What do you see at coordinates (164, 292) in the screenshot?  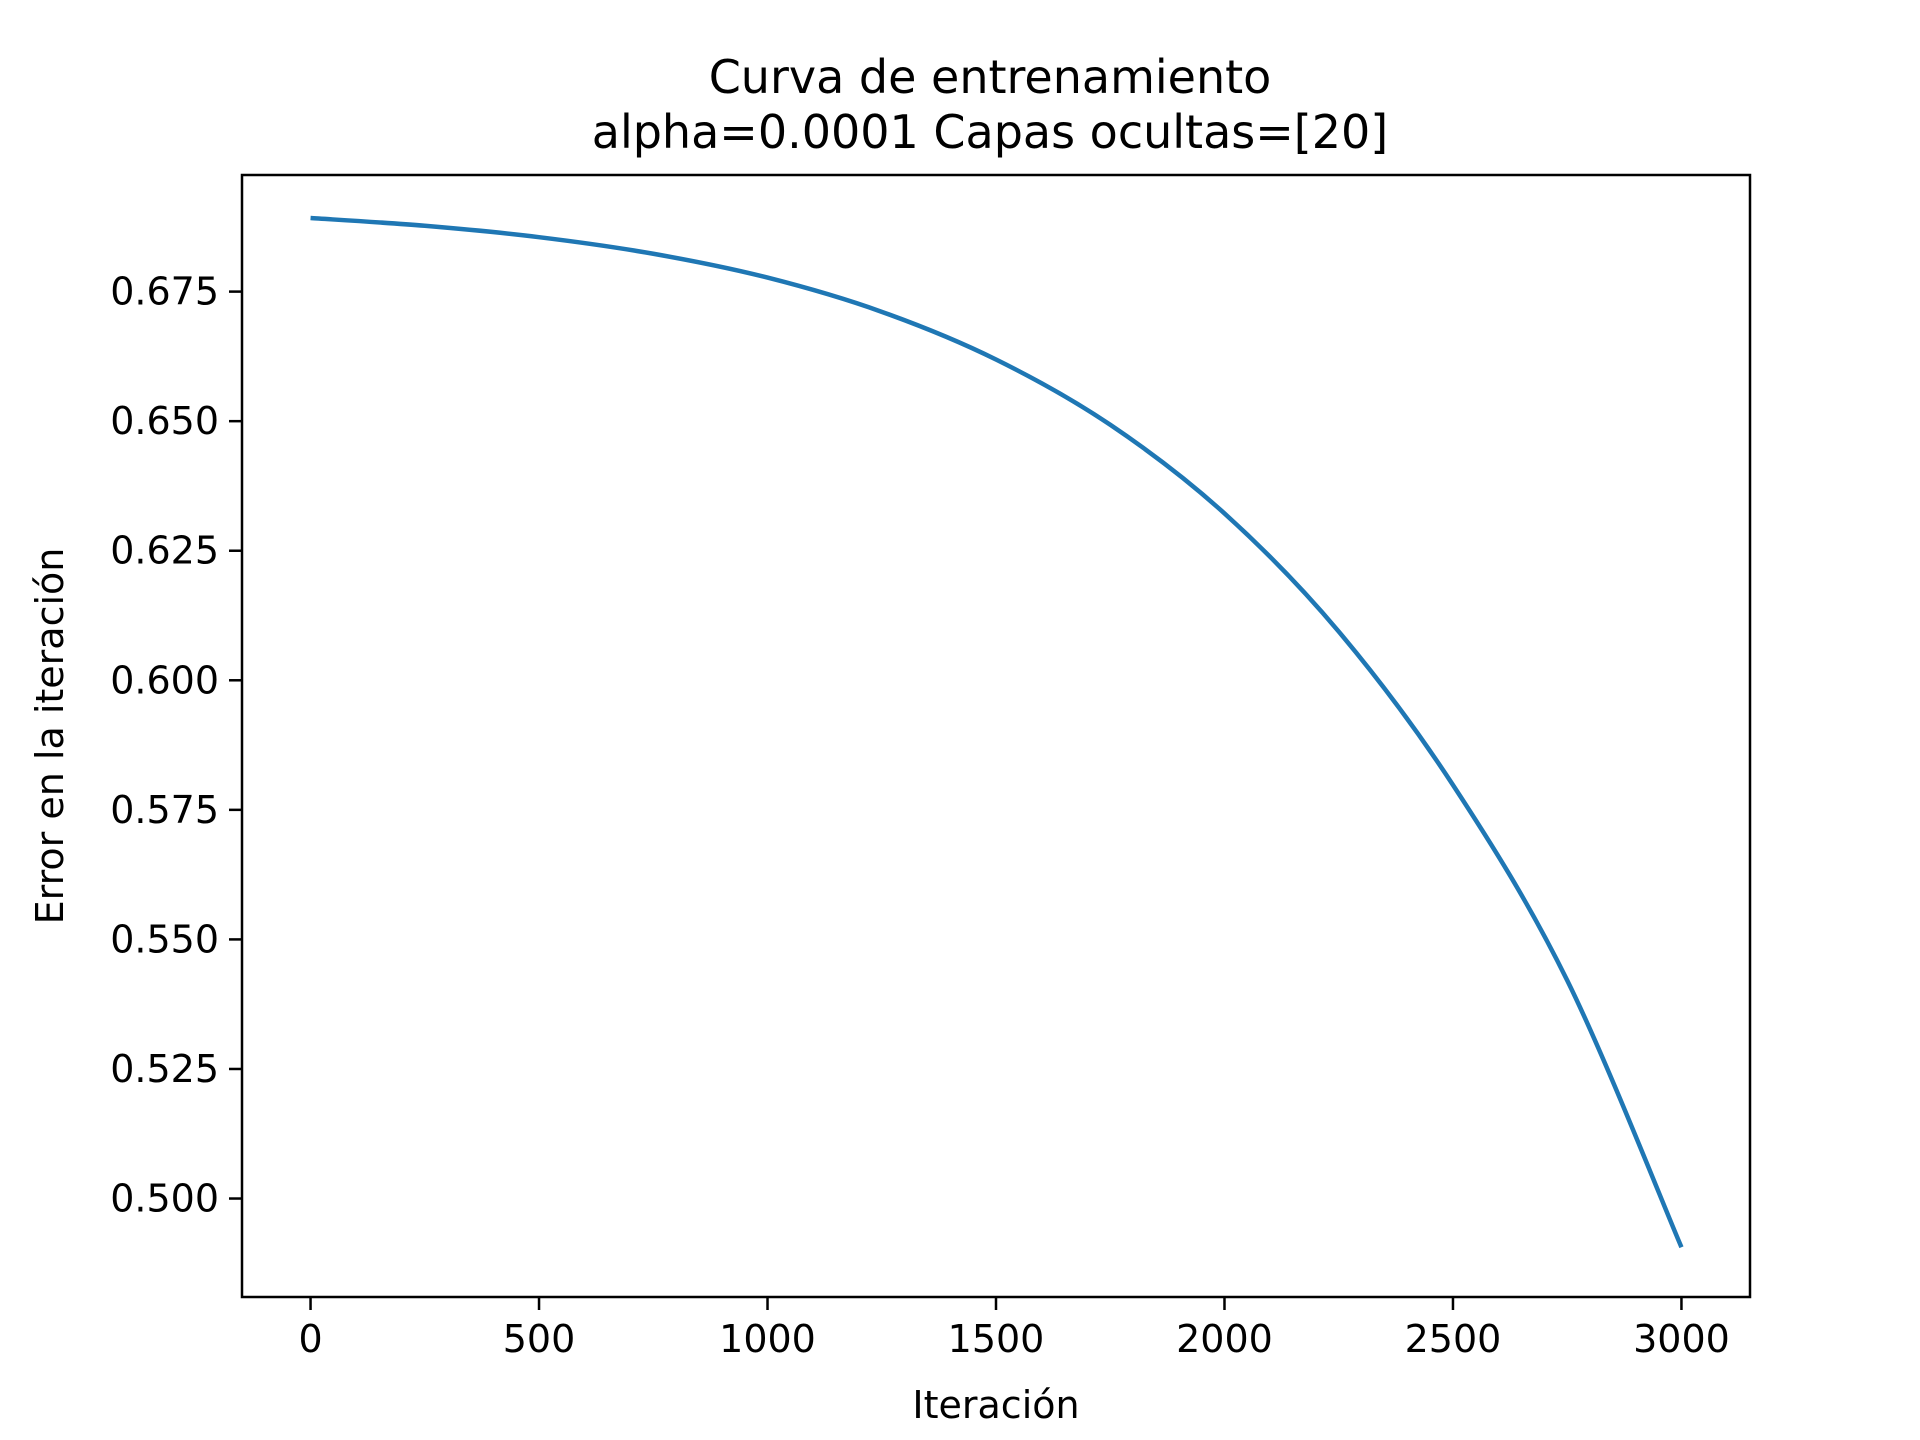 I see `y-tick-label: 0.675` at bounding box center [164, 292].